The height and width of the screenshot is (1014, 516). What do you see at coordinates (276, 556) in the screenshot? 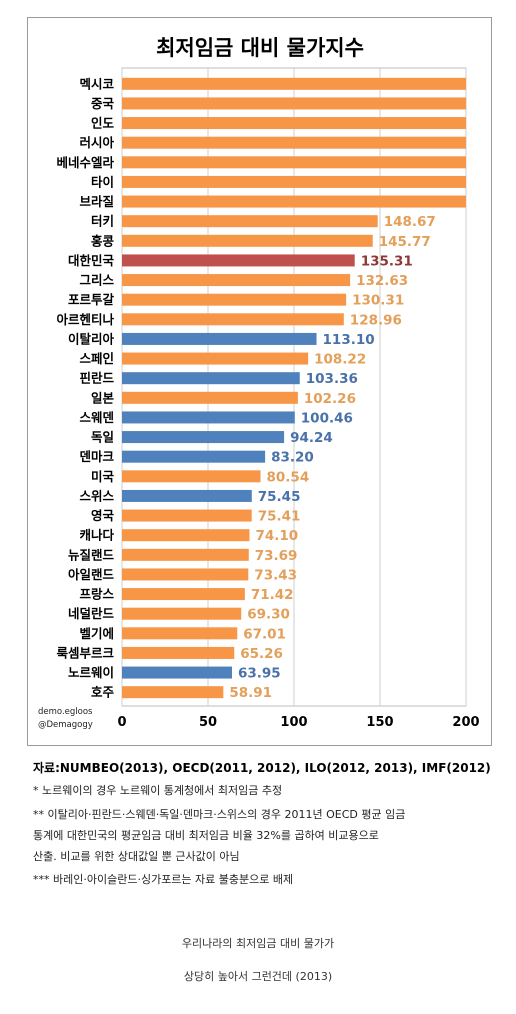
I see `data-label: 73.69` at bounding box center [276, 556].